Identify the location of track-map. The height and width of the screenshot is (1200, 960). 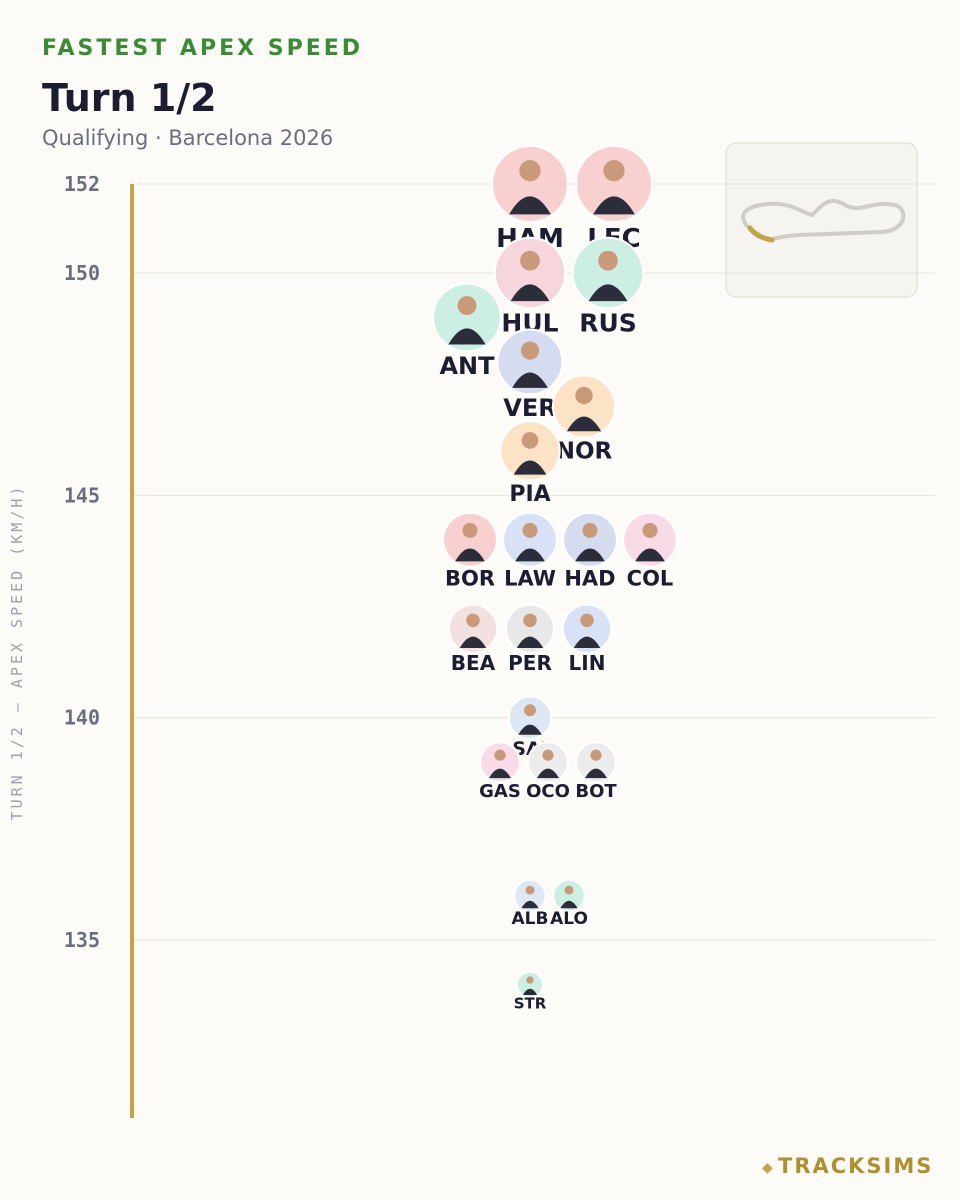
(821, 220).